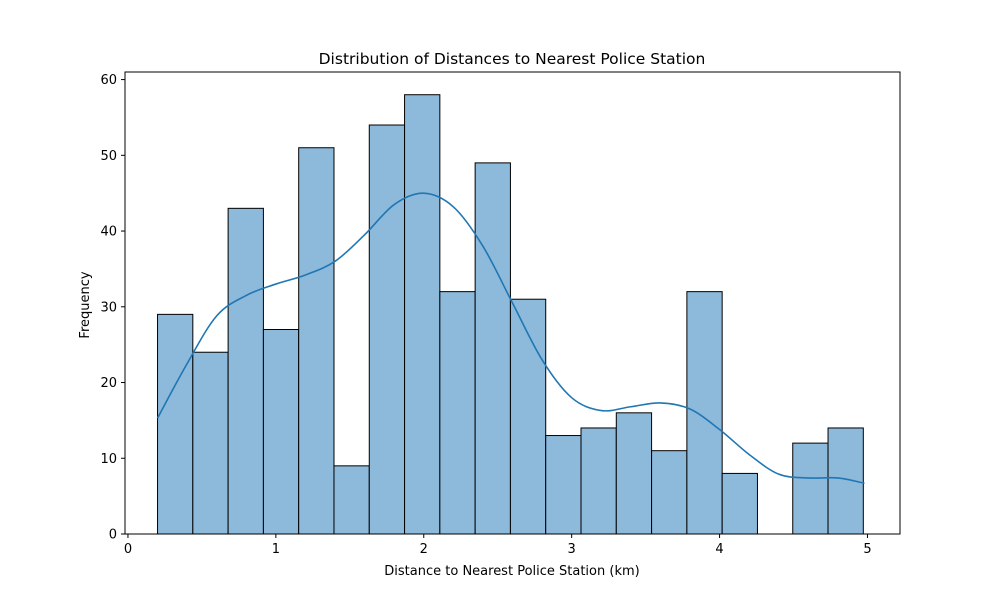  Describe the element at coordinates (128, 549) in the screenshot. I see `x-tick-label: 0` at that location.